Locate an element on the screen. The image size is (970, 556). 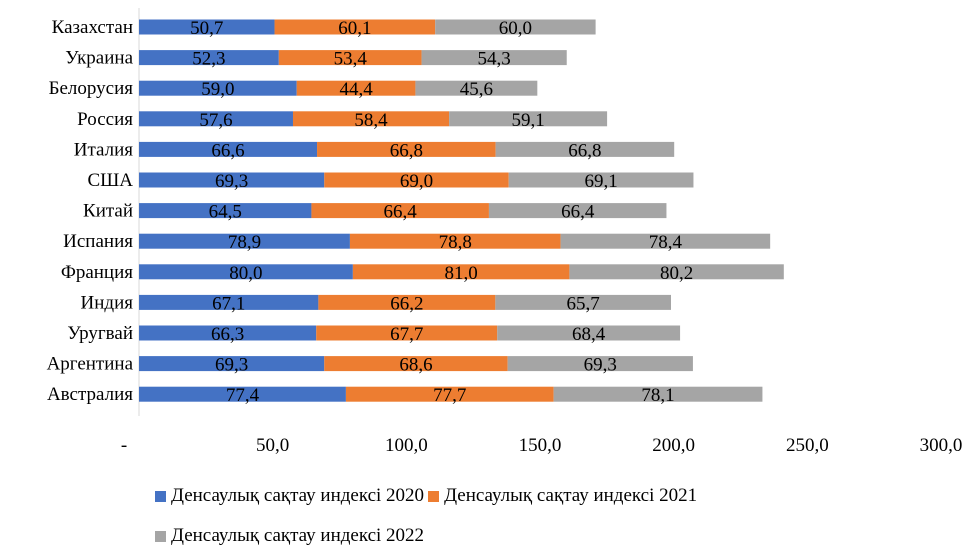
legend-label-2021: Денсаулық сақтау индексі 2021 is located at coordinates (571, 495).